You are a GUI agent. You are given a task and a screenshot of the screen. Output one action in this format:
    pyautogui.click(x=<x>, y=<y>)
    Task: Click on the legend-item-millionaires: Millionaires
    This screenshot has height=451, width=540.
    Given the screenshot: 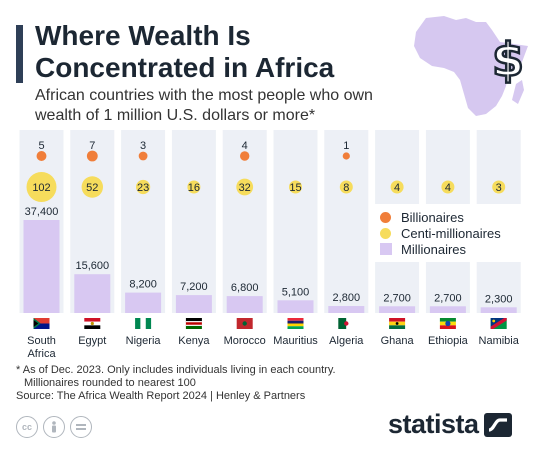 What is the action you would take?
    pyautogui.click(x=423, y=249)
    